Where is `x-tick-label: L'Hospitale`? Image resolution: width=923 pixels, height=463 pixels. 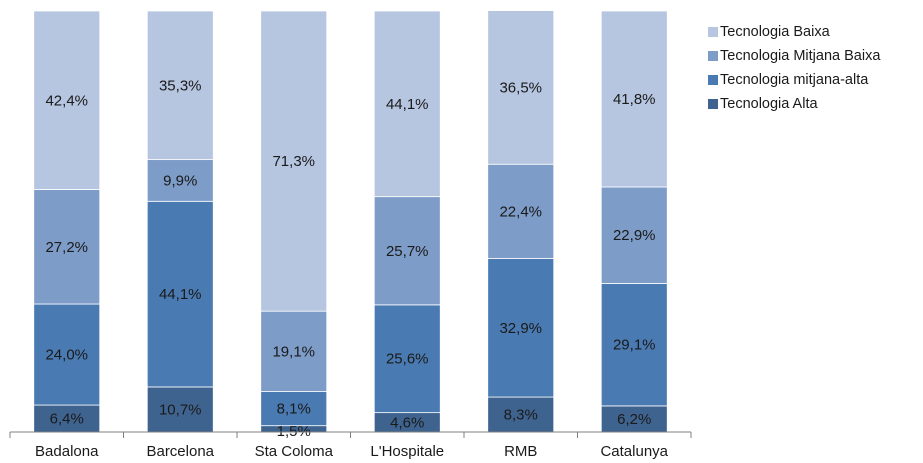 x-tick-label: L'Hospitale is located at coordinates (407, 451).